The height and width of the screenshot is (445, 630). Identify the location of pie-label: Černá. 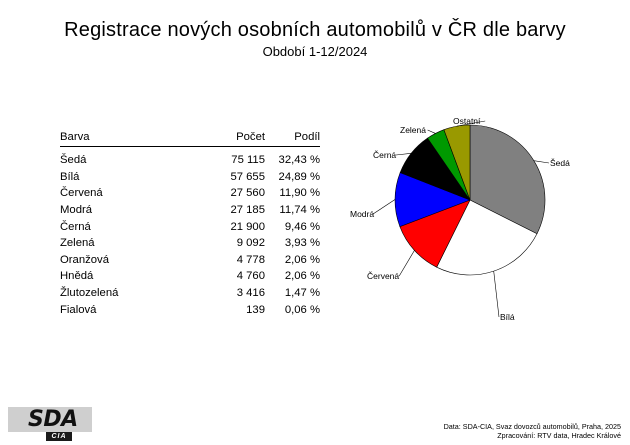
(384, 155).